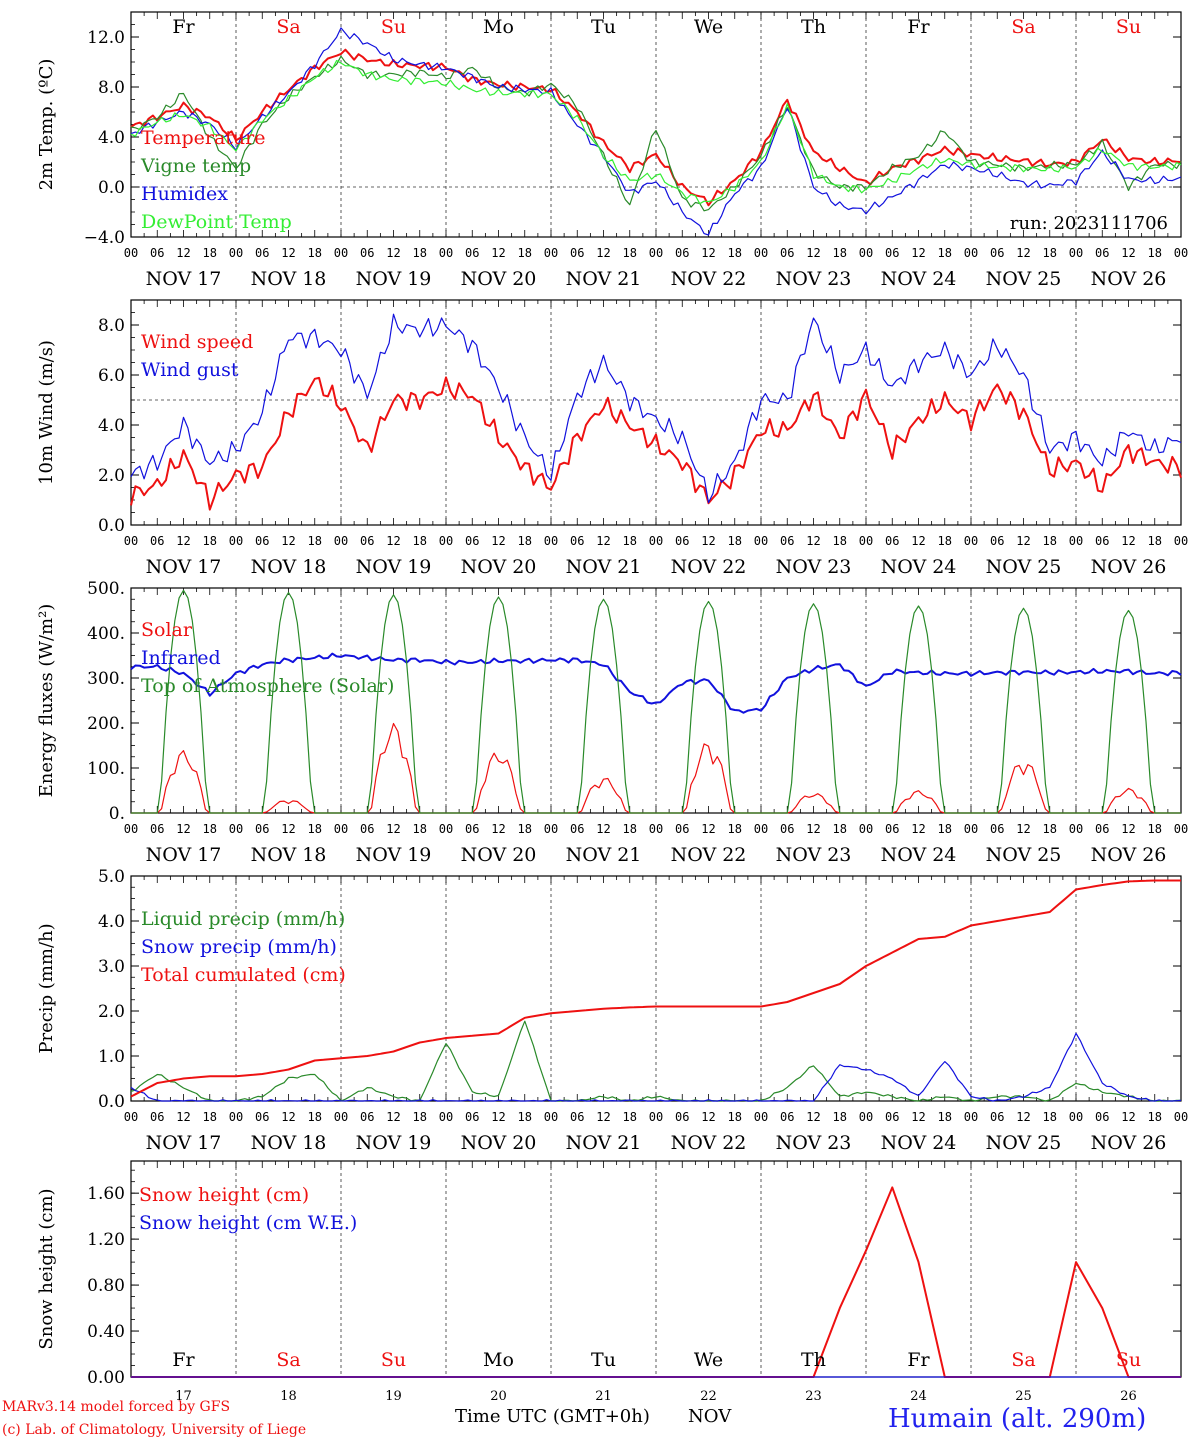  I want to click on run-annotation: run: 2023111706, so click(1089, 223).